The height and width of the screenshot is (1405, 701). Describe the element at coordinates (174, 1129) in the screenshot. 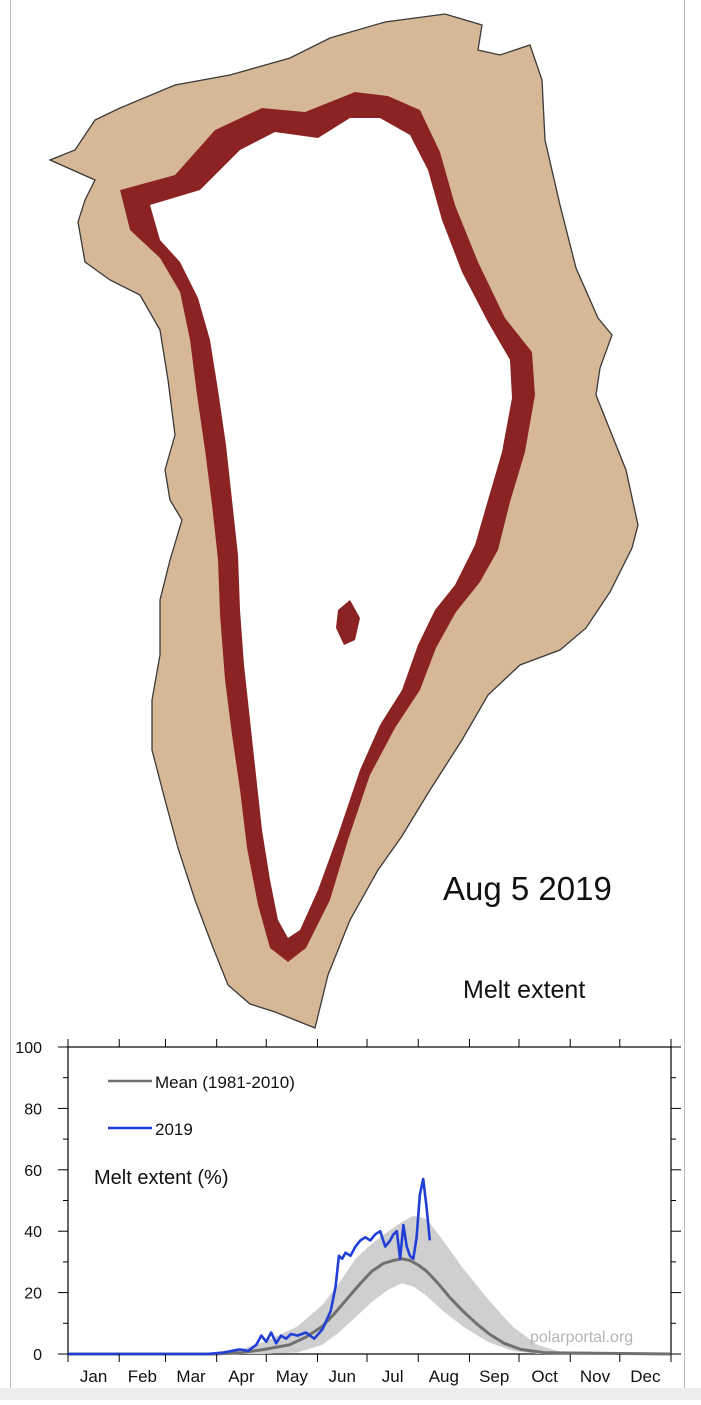

I see `legend-label-2019: 2019` at that location.